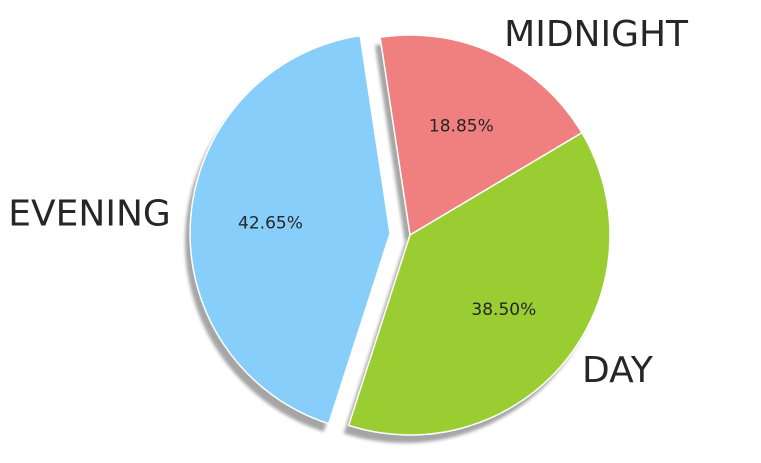 This screenshot has width=761, height=463. What do you see at coordinates (270, 224) in the screenshot?
I see `slice-percent-evening: 42.65%` at bounding box center [270, 224].